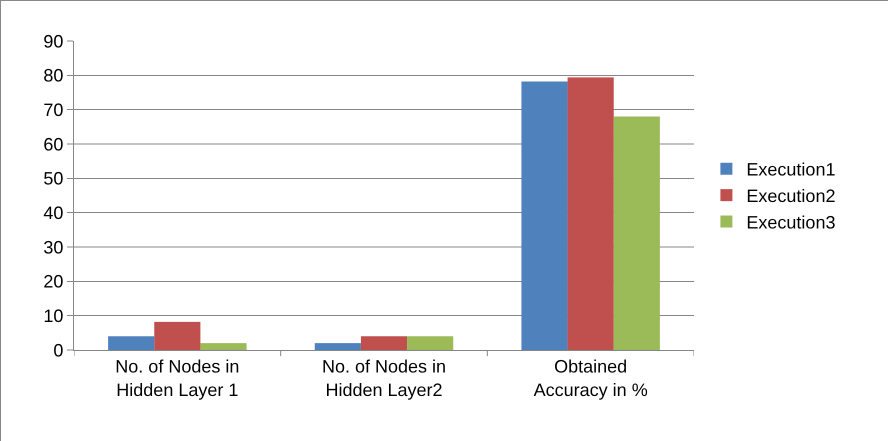  I want to click on x-tick-label: No. of Nodes in Hidden Layer2, so click(384, 378).